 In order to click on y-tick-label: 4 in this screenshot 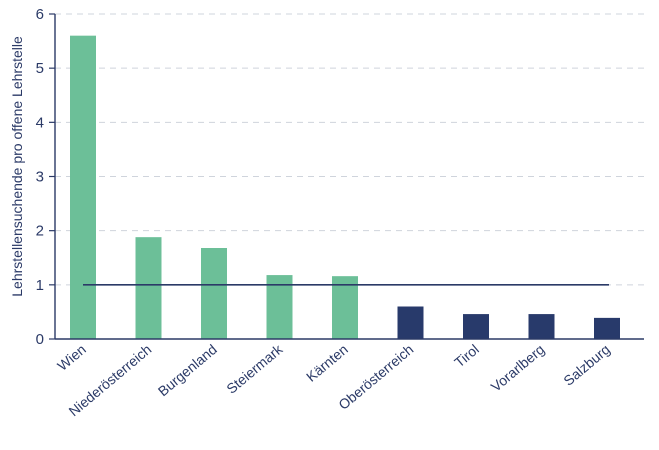, I will do `click(40, 122)`.